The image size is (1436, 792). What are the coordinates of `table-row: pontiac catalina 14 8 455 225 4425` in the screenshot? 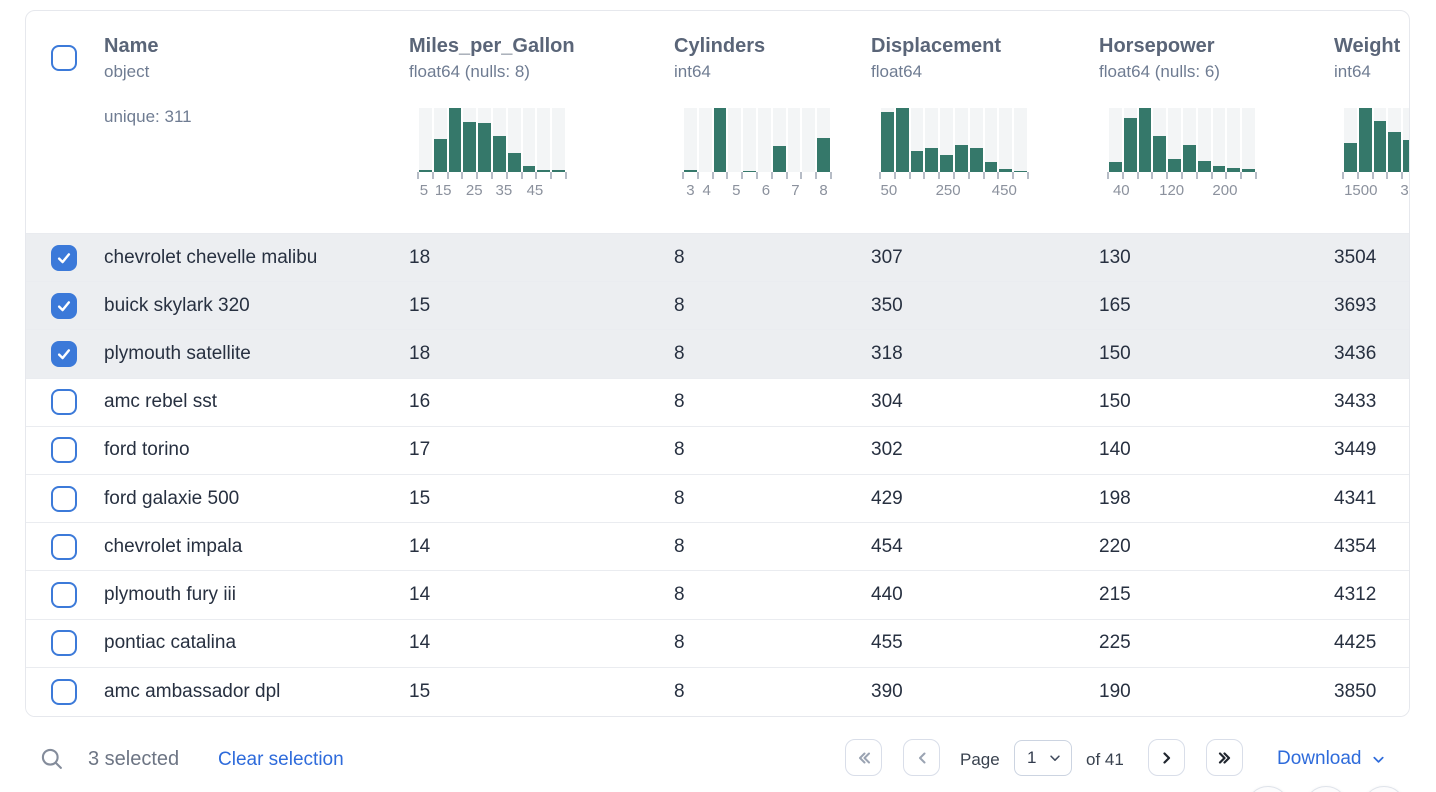 It's located at (717, 643).